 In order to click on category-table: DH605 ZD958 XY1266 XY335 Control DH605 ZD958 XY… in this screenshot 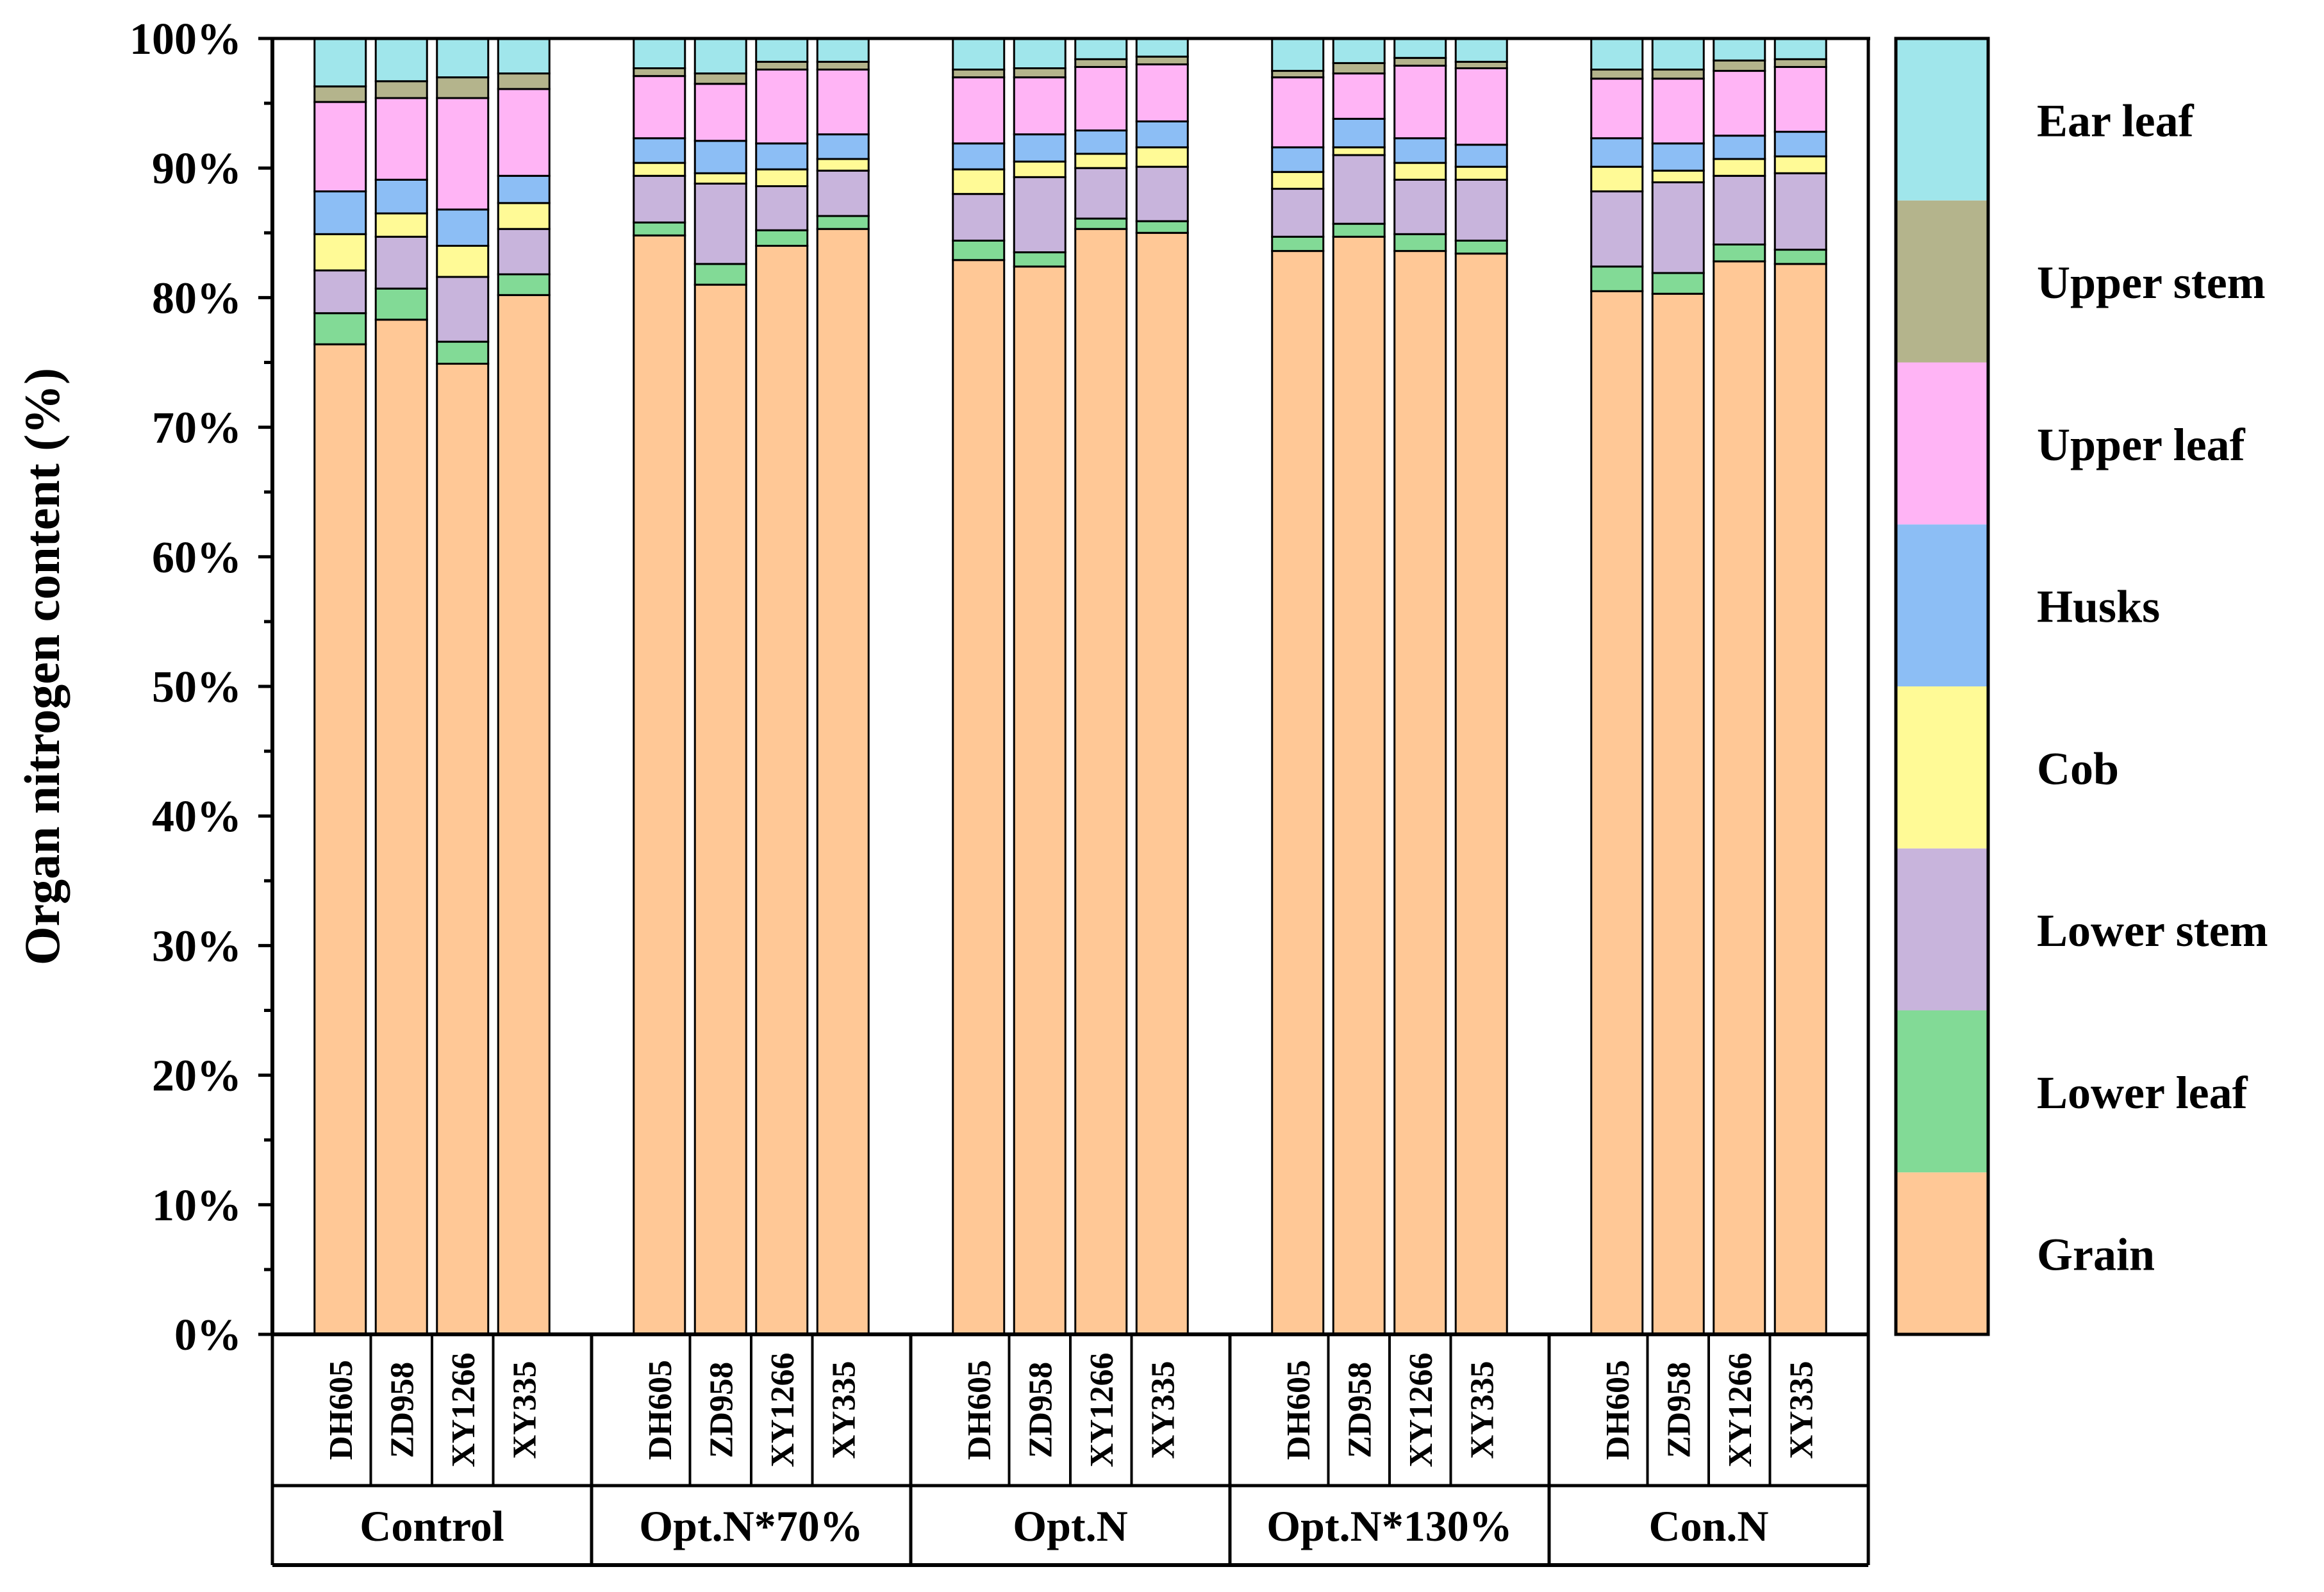, I will do `click(1070, 1449)`.